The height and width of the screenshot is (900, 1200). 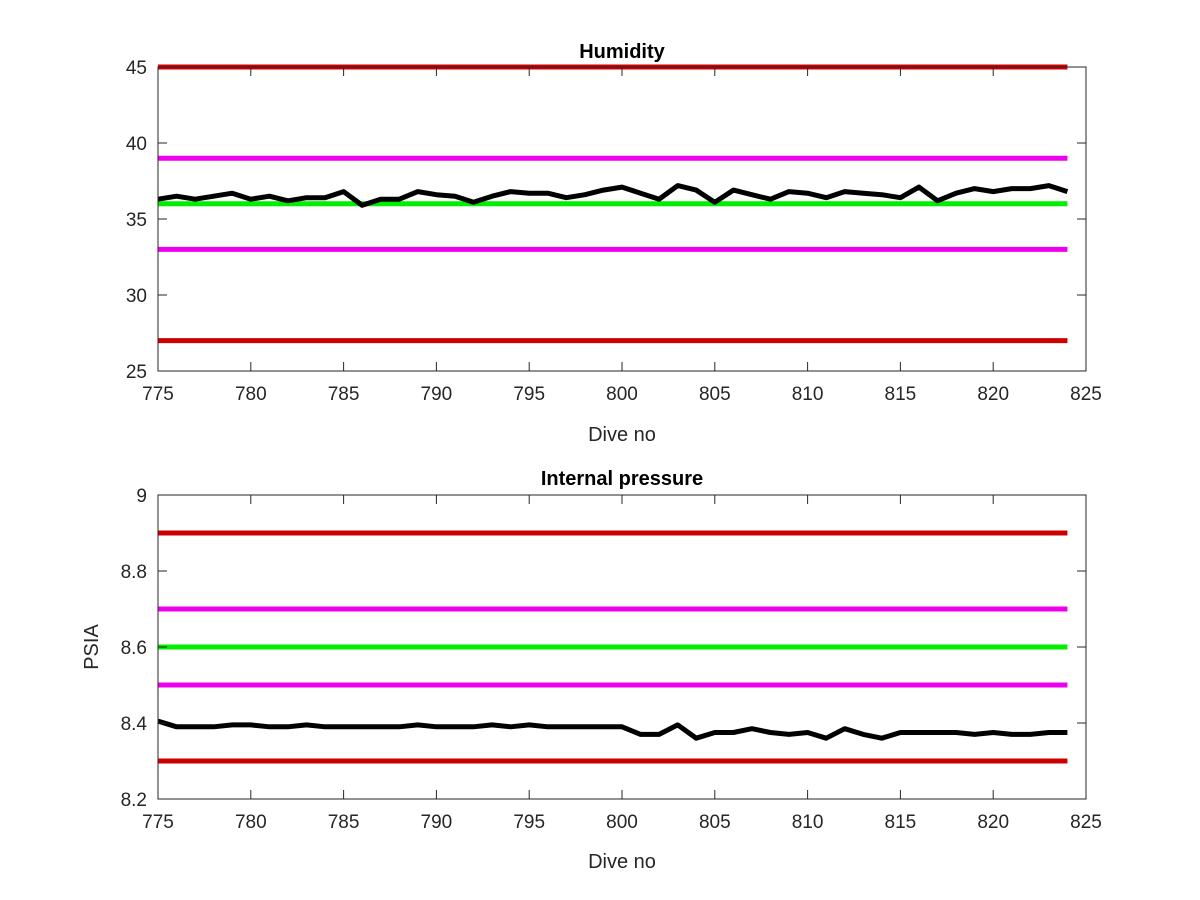 I want to click on y-tick-label: 25, so click(x=136, y=372).